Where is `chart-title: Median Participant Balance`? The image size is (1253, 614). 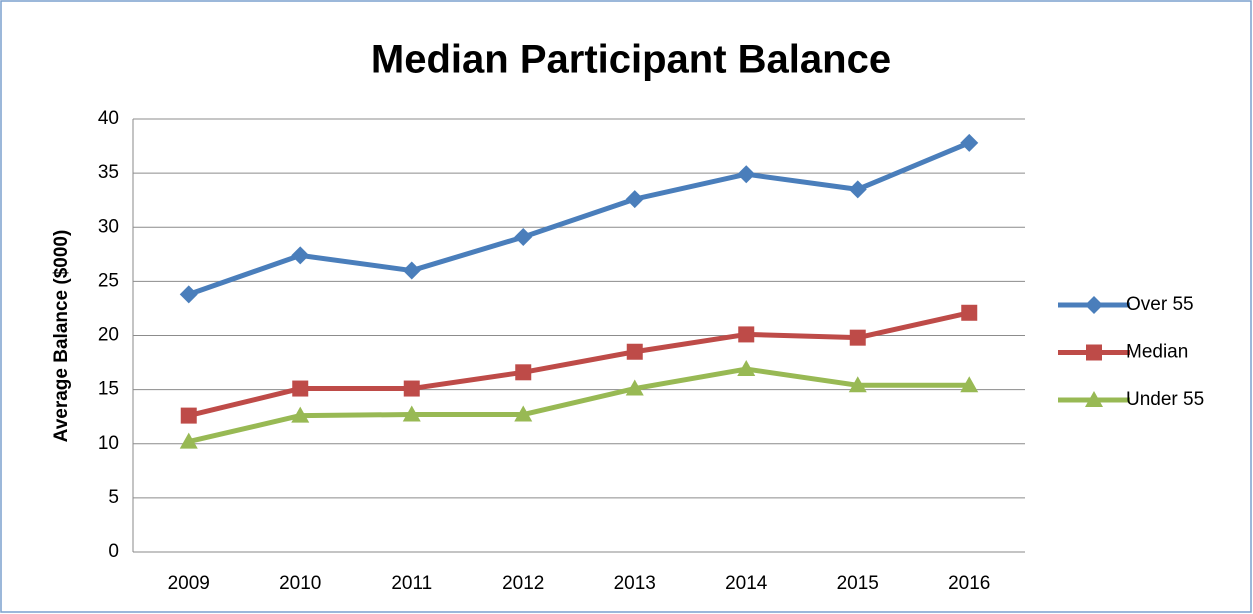 chart-title: Median Participant Balance is located at coordinates (631, 60).